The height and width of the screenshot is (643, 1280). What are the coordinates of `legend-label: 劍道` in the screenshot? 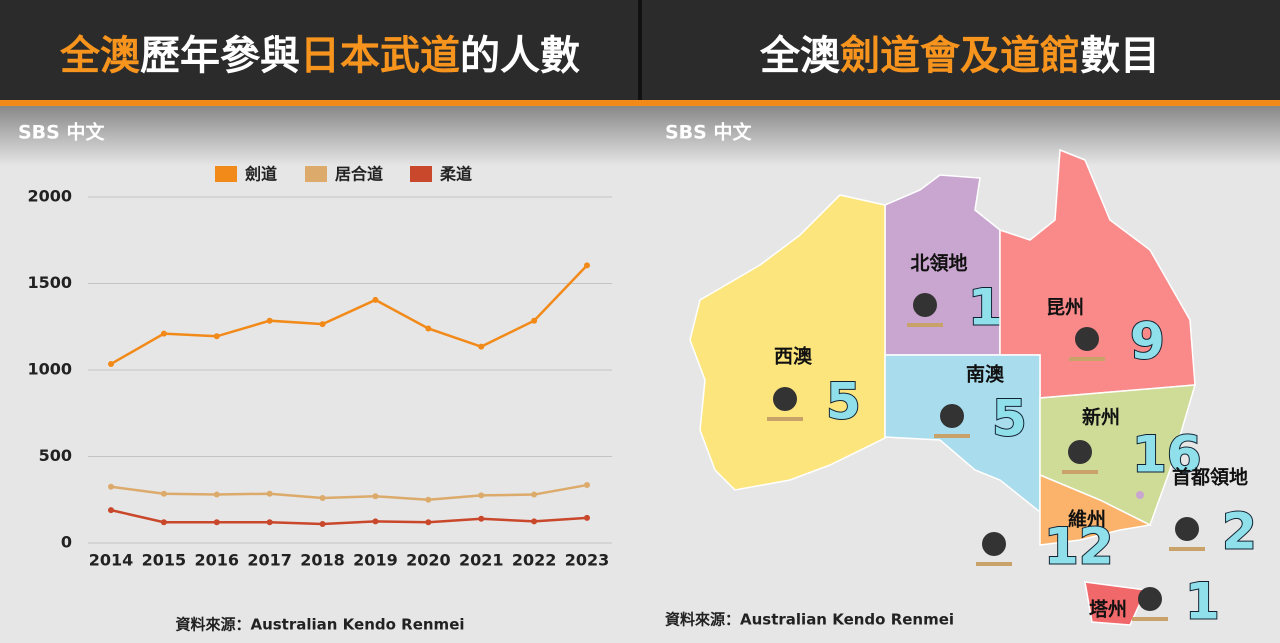 It's located at (260, 174).